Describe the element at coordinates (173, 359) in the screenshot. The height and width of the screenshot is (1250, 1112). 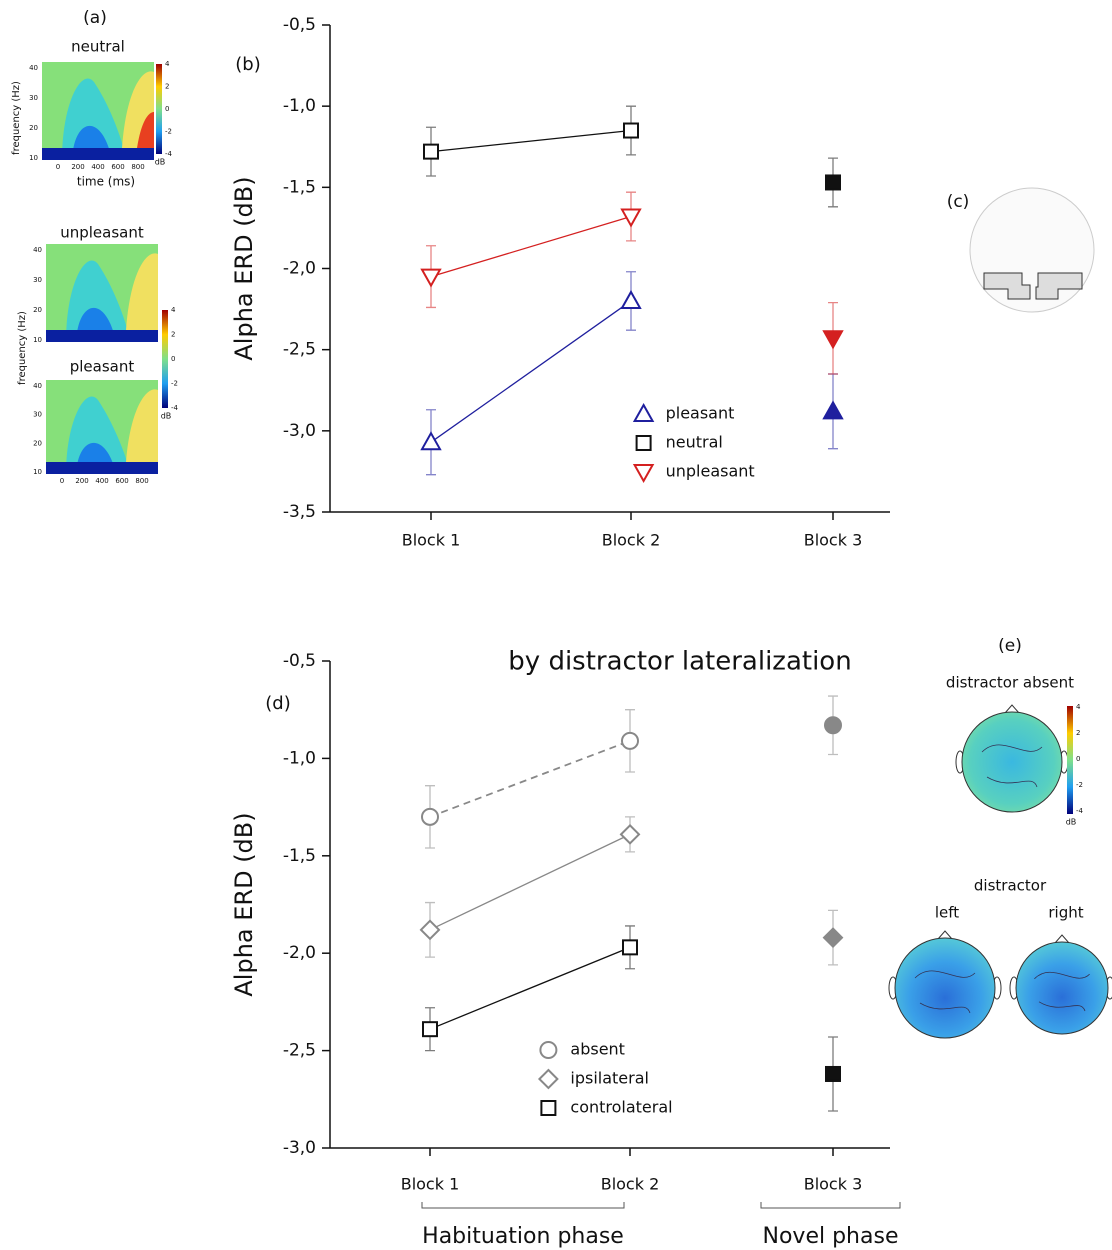
I see `colorbar-tick: 0` at that location.